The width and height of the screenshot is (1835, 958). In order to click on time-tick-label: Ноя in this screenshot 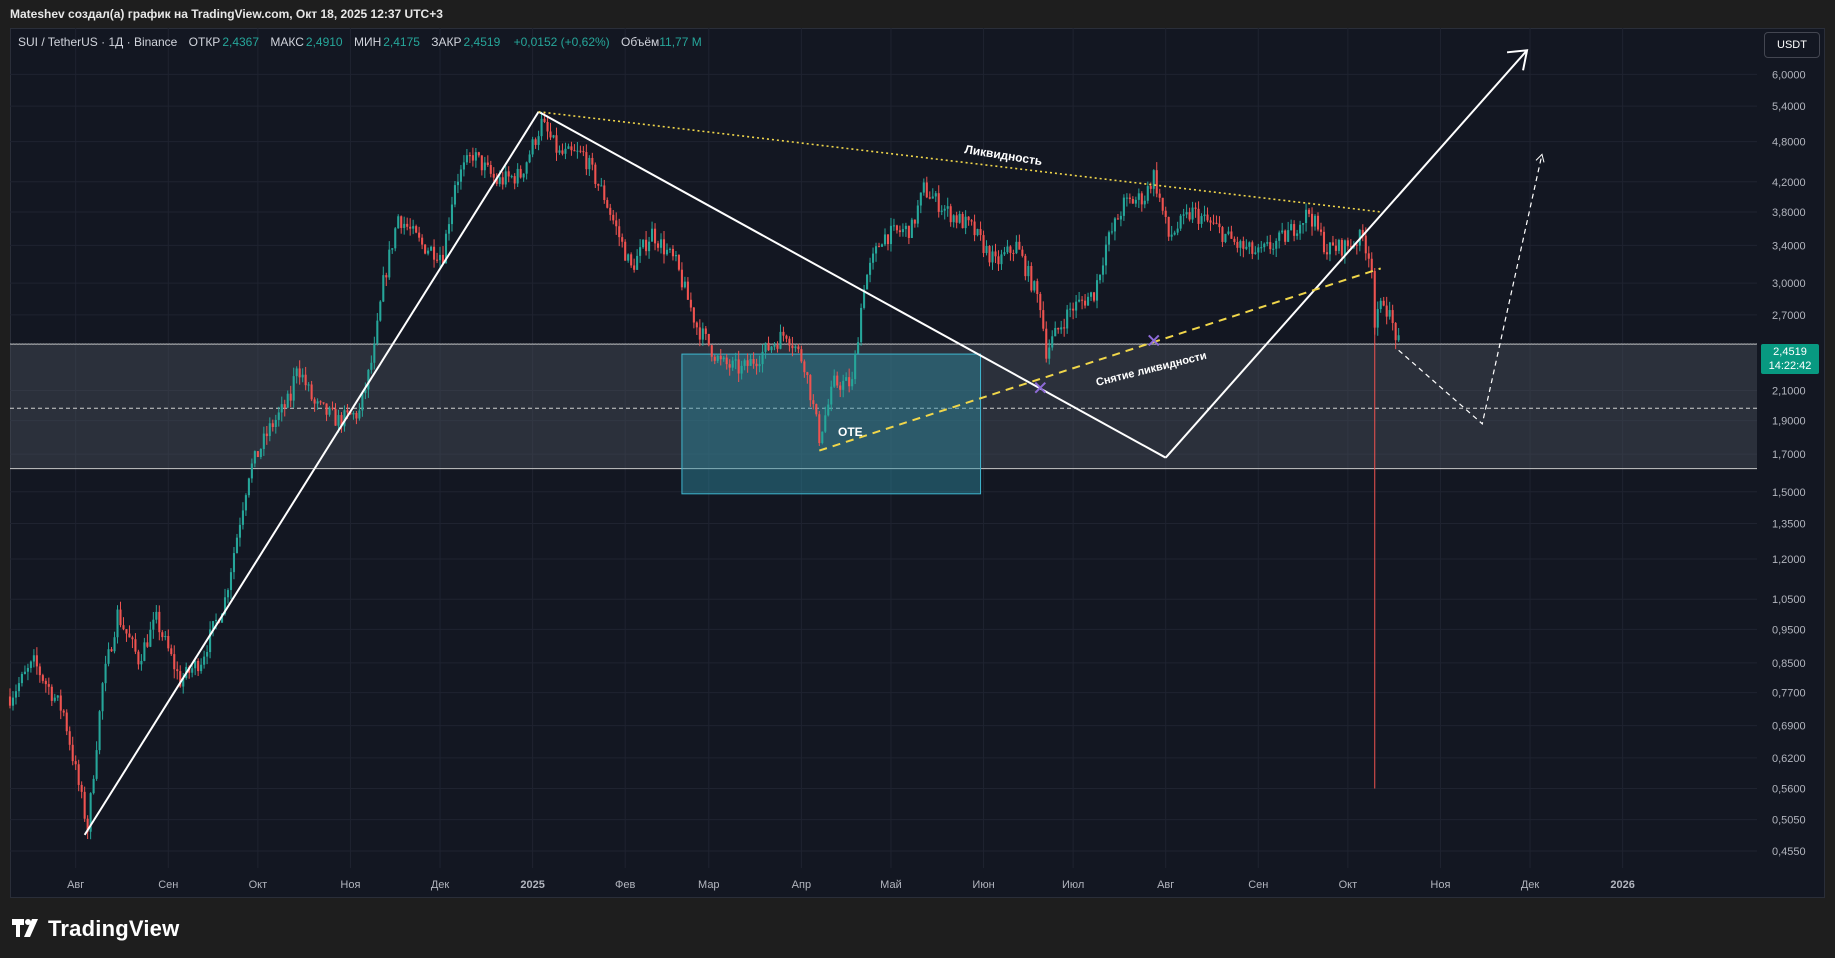, I will do `click(350, 885)`.